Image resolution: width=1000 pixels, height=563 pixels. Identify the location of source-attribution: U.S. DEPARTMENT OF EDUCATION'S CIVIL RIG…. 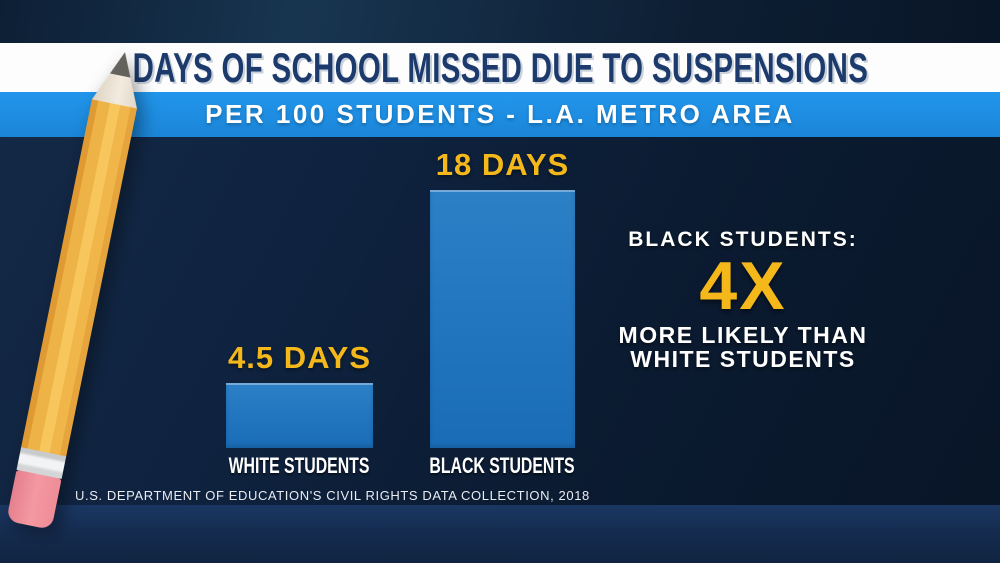
(332, 495).